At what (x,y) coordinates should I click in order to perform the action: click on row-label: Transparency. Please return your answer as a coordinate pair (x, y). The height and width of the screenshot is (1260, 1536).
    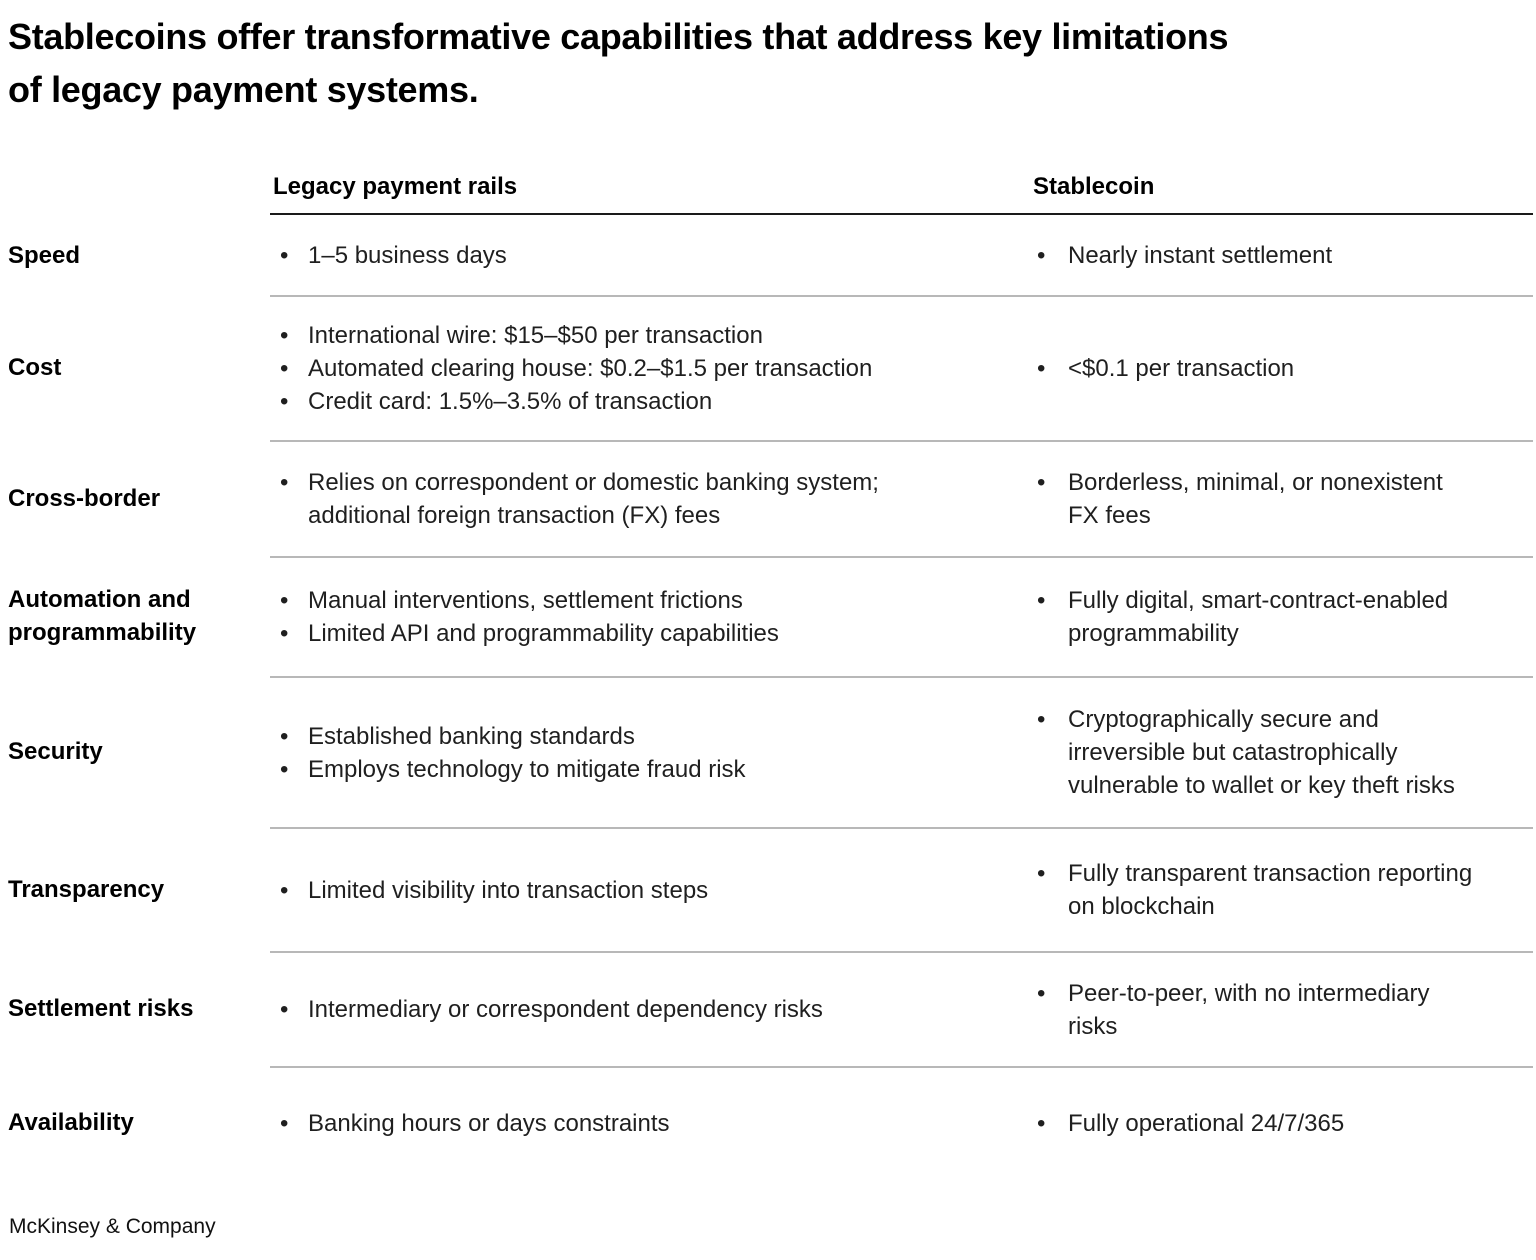
    Looking at the image, I should click on (86, 889).